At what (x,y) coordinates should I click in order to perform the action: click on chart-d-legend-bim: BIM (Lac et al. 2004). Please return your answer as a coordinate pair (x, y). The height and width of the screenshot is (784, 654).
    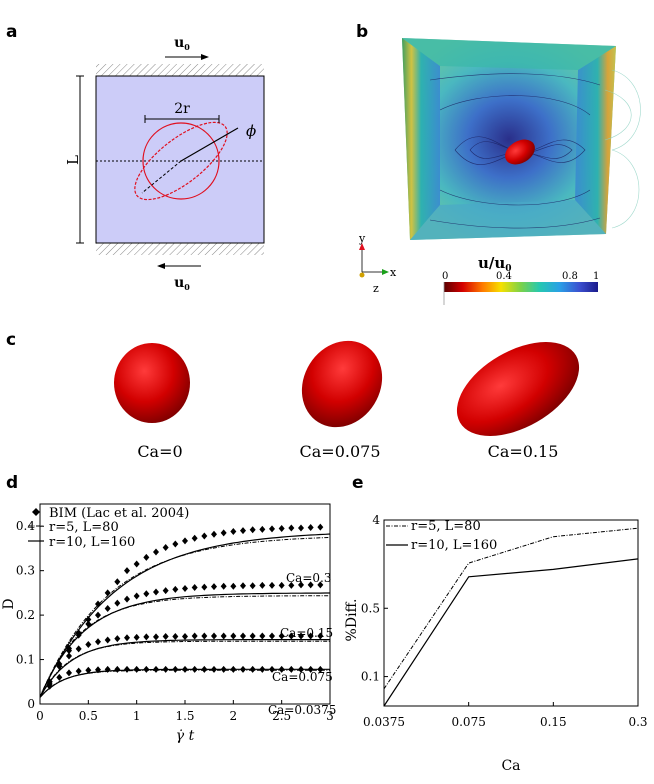
    Looking at the image, I should click on (119, 513).